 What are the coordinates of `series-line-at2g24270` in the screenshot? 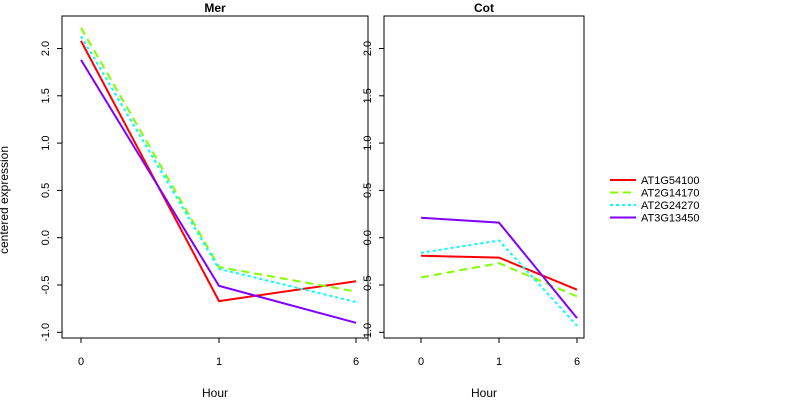 It's located at (499, 283).